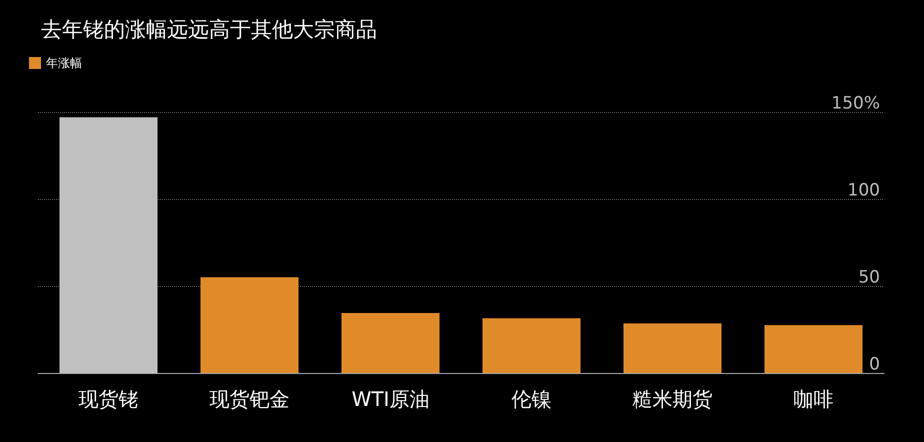 This screenshot has width=924, height=442. I want to click on y-tick-label: 0, so click(874, 364).